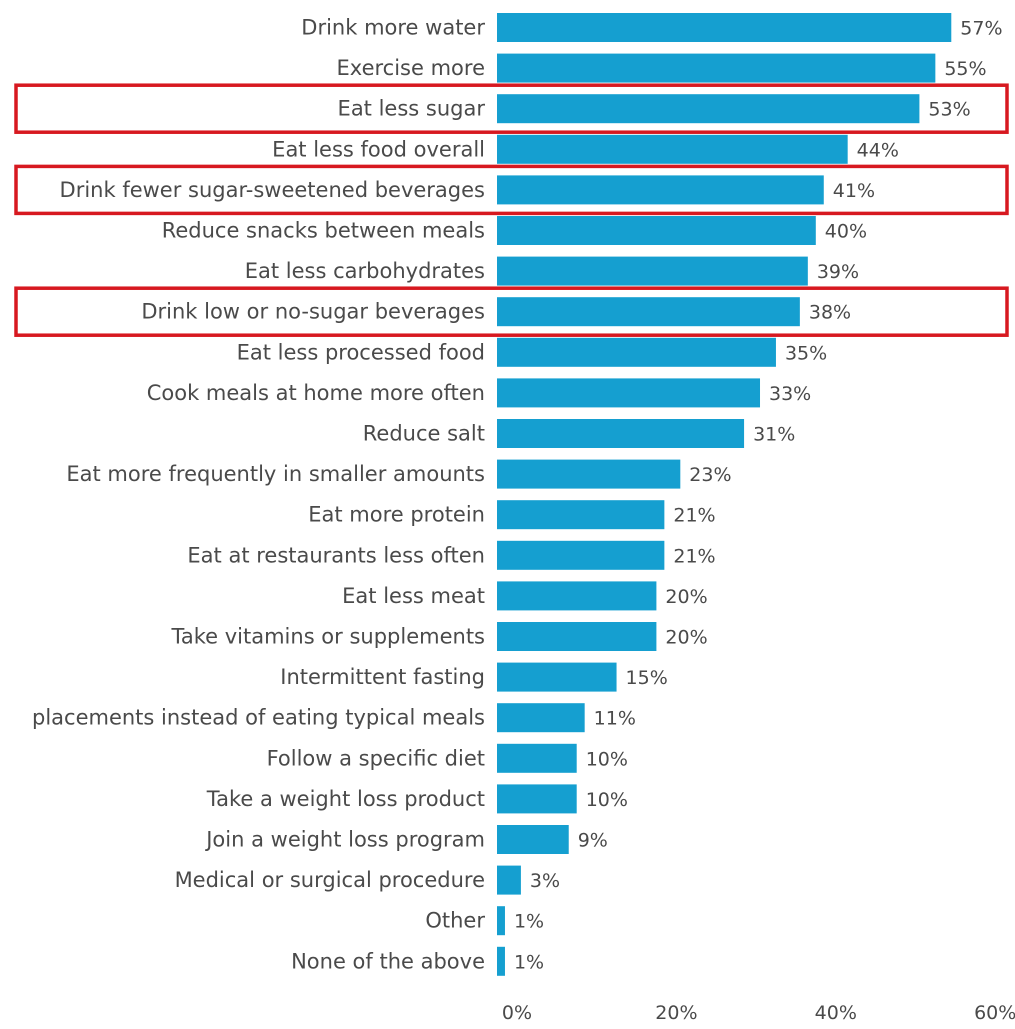  Describe the element at coordinates (965, 69) in the screenshot. I see `value-label: 55%` at that location.